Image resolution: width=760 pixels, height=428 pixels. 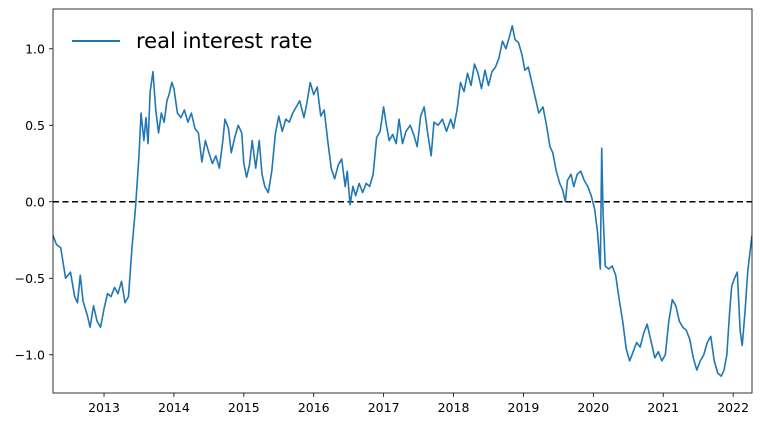 I want to click on y-tick-label: 0.0, so click(x=35, y=201).